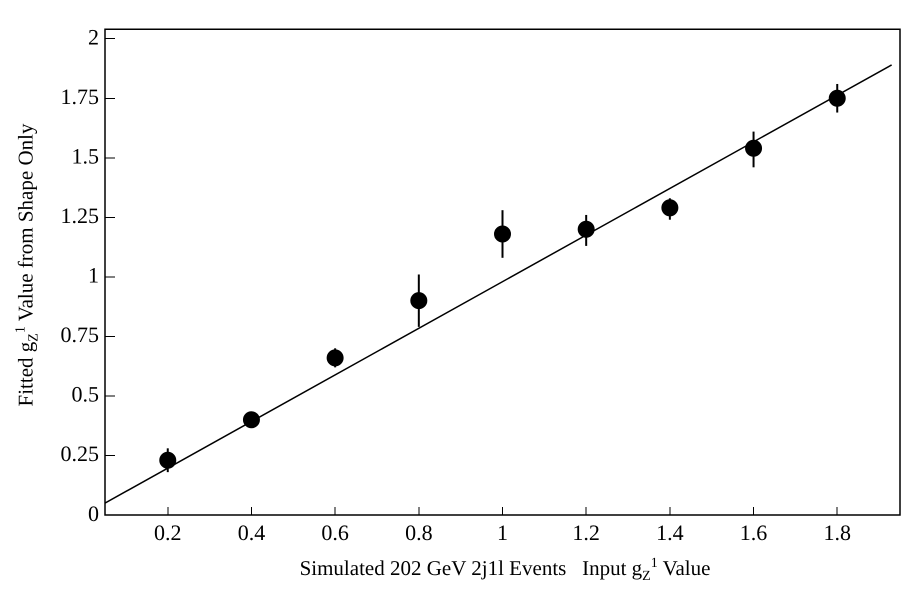  I want to click on y-tick-label: 1, so click(93, 275).